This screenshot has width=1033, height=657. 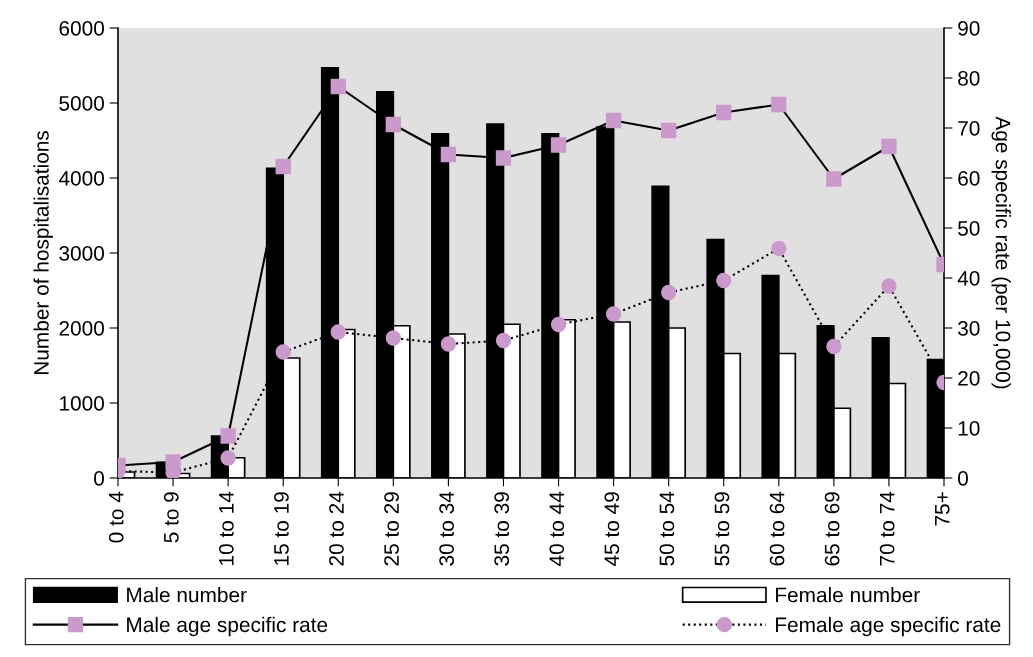 What do you see at coordinates (81, 328) in the screenshot?
I see `y-tick-label: 2000` at bounding box center [81, 328].